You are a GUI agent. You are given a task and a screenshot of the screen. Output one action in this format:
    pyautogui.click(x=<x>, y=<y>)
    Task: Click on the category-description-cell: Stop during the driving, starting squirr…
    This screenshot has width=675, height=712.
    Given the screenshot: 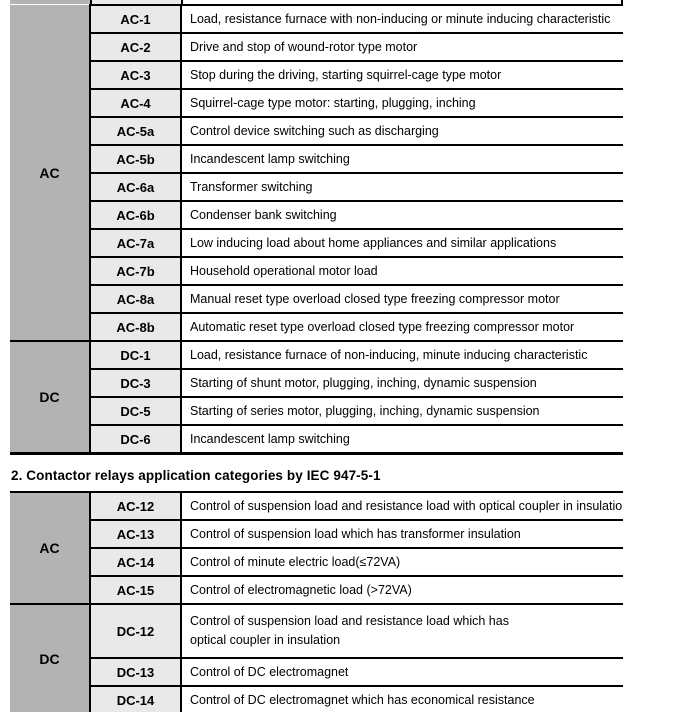 What is the action you would take?
    pyautogui.click(x=402, y=75)
    